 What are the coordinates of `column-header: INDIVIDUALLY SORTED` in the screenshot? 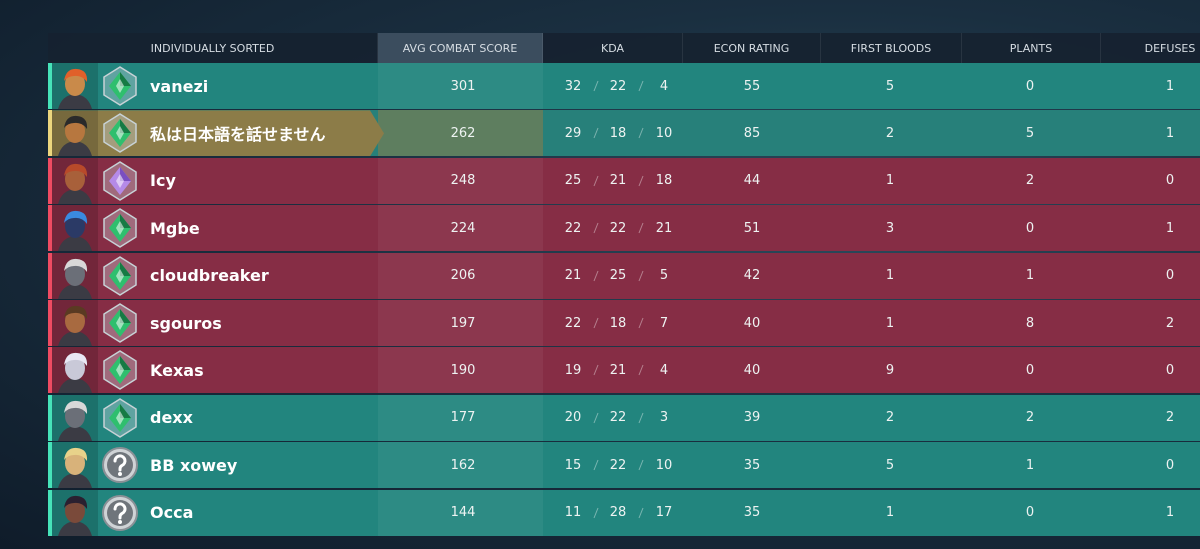 It's located at (213, 48).